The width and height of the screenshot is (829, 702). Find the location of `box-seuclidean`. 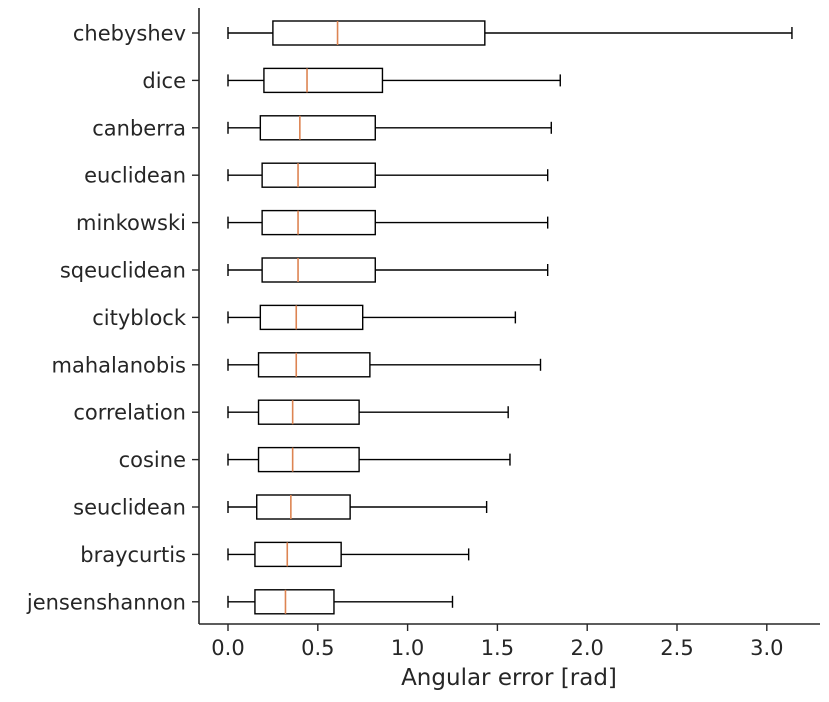

box-seuclidean is located at coordinates (357, 507).